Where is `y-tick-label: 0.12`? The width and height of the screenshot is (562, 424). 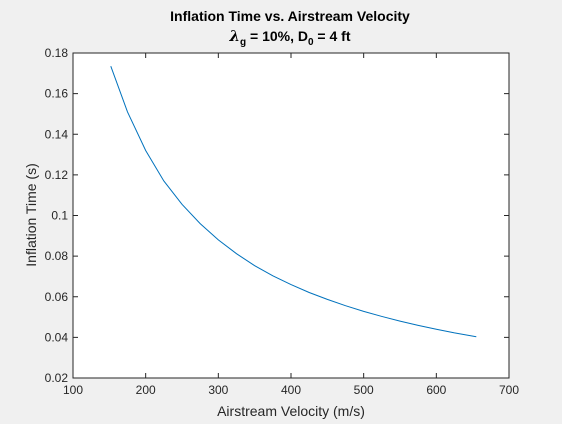
y-tick-label: 0.12 is located at coordinates (57, 175).